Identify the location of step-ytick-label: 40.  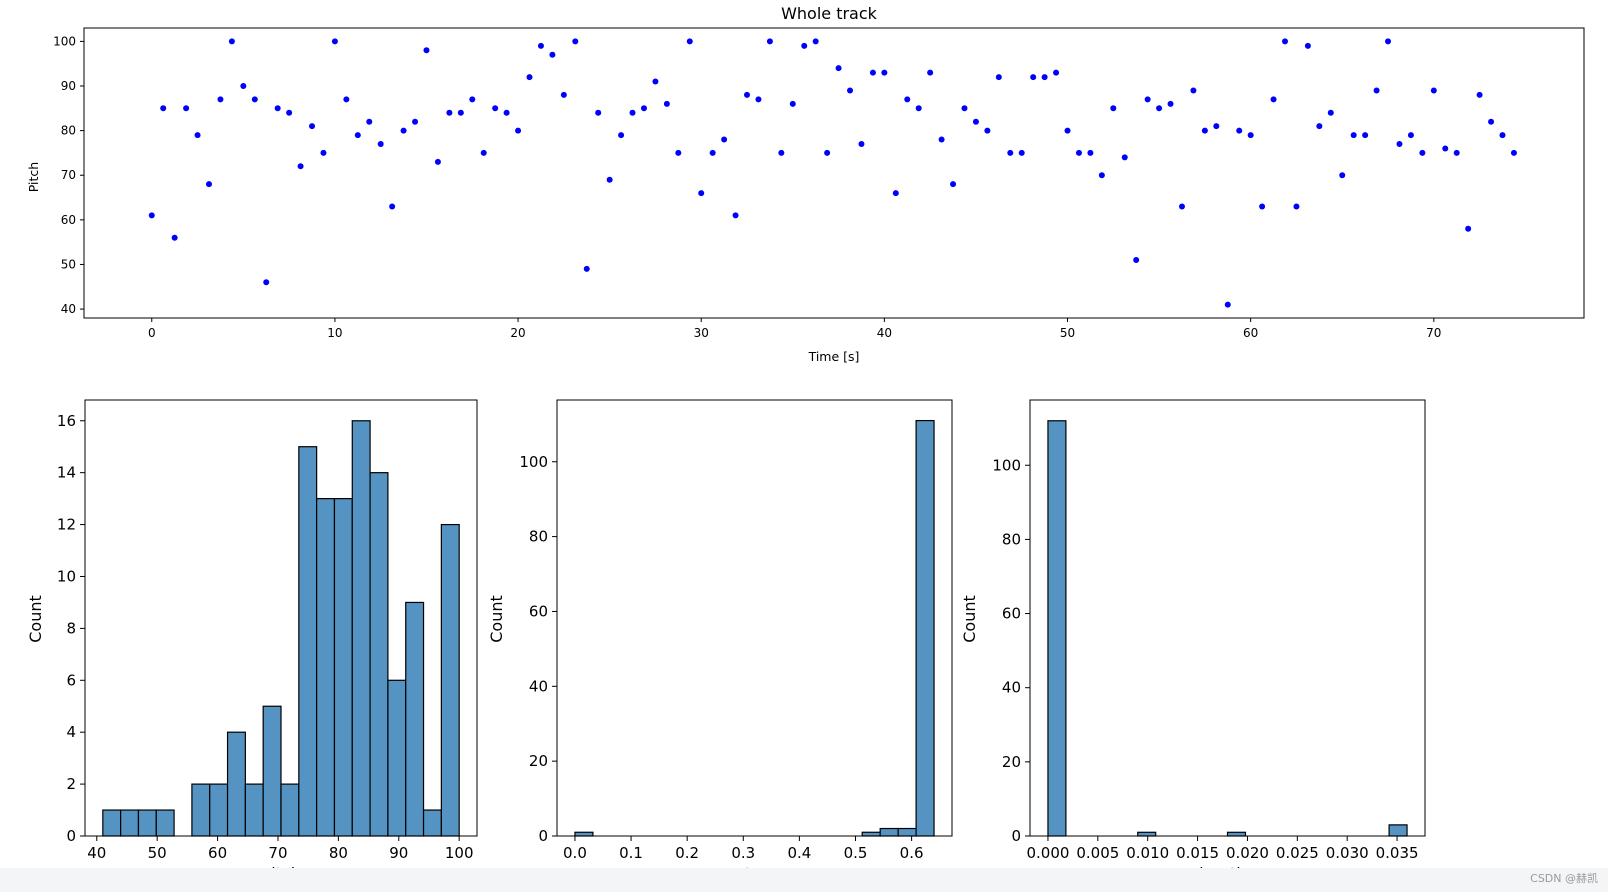
(538, 686).